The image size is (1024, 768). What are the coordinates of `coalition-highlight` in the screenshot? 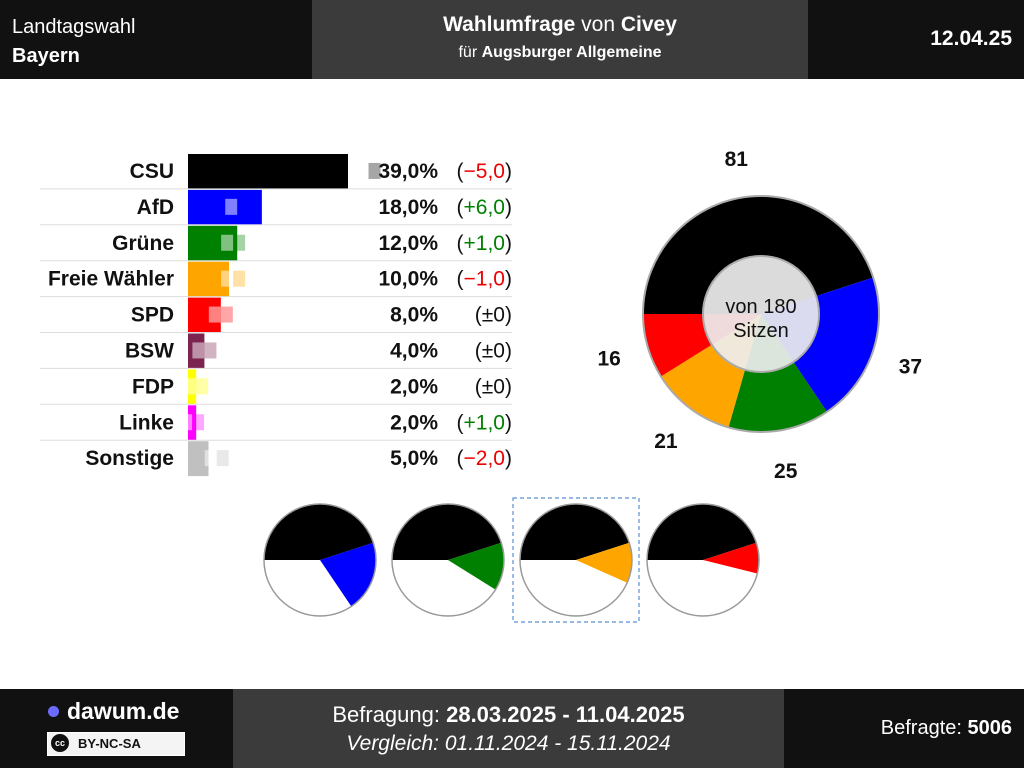 It's located at (576, 560).